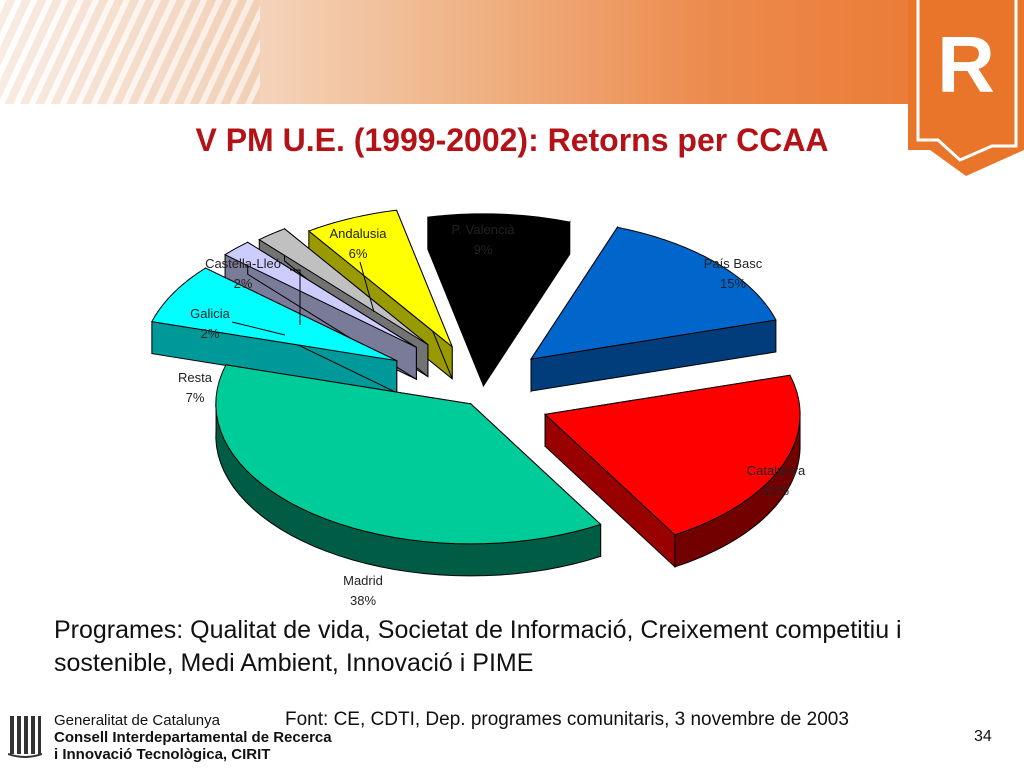 The width and height of the screenshot is (1024, 768). What do you see at coordinates (130, 52) in the screenshot?
I see `header-seal-watermark` at bounding box center [130, 52].